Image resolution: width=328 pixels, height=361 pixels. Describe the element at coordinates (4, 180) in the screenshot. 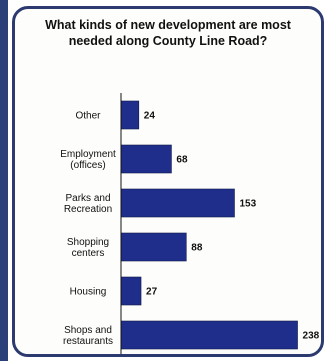

I see `left-edge-strip` at that location.